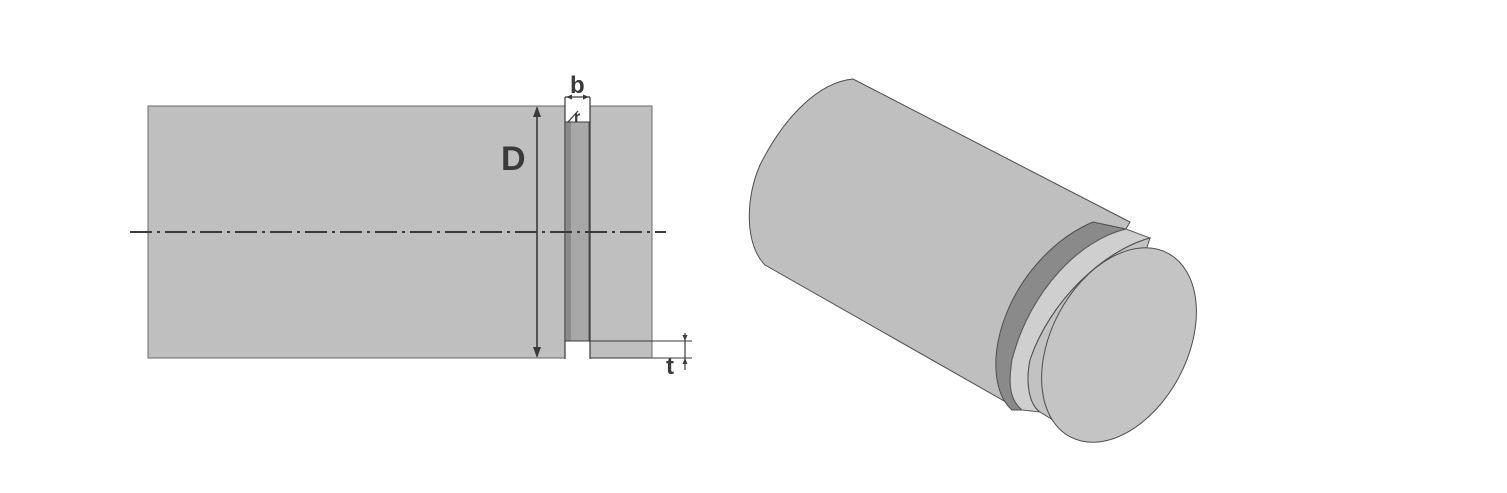  What do you see at coordinates (537, 352) in the screenshot?
I see `diameter-arrow-bottom` at bounding box center [537, 352].